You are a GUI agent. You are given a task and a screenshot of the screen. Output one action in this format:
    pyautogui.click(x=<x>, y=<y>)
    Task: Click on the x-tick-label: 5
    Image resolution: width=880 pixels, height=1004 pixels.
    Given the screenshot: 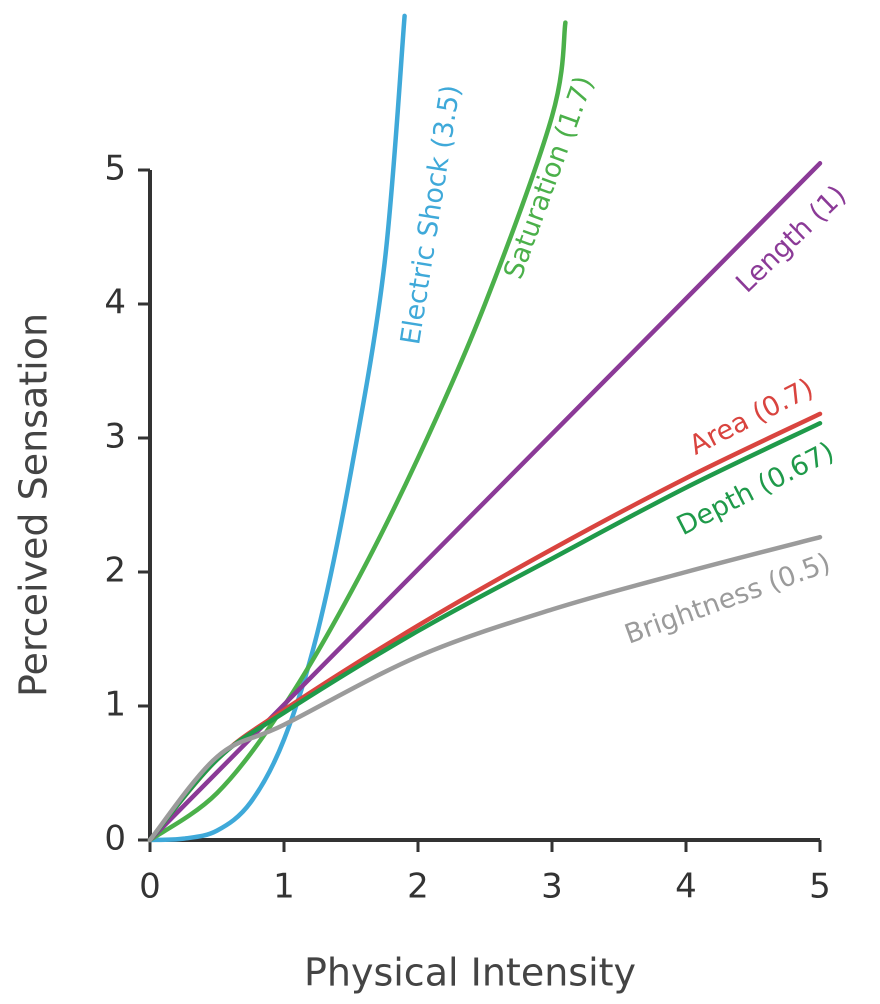 What is the action you would take?
    pyautogui.click(x=820, y=887)
    